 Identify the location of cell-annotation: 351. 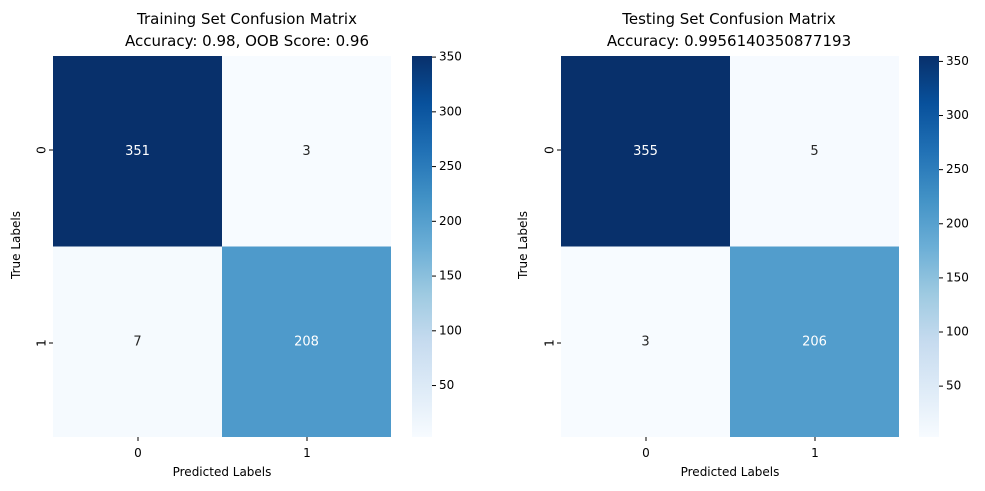
(137, 151).